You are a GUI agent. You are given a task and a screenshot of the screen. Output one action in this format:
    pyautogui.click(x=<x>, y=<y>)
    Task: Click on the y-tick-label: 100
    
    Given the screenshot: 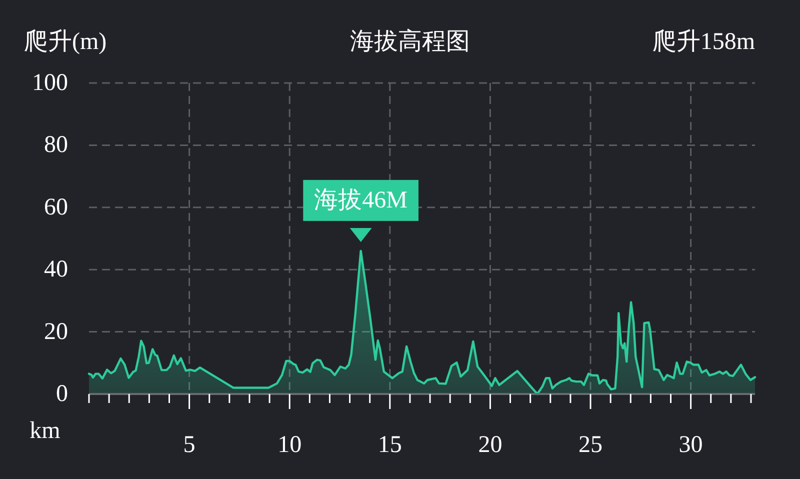 What is the action you would take?
    pyautogui.click(x=50, y=83)
    